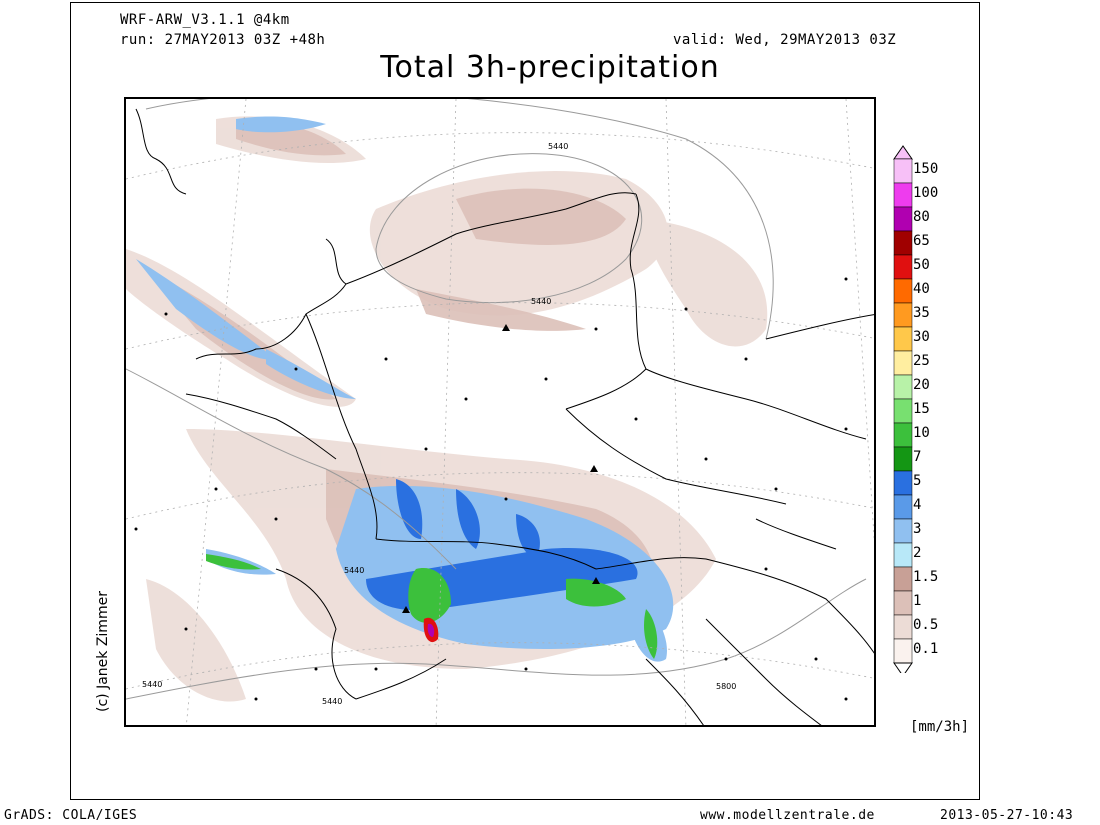 This screenshot has width=1100, height=825. What do you see at coordinates (103, 651) in the screenshot?
I see `author-credit: (c) Janek Zimmer` at bounding box center [103, 651].